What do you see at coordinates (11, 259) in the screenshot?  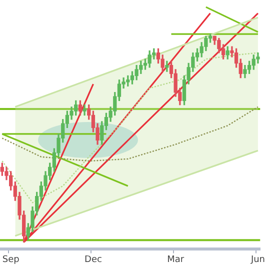 I see `x-tick-label: Sep` at bounding box center [11, 259].